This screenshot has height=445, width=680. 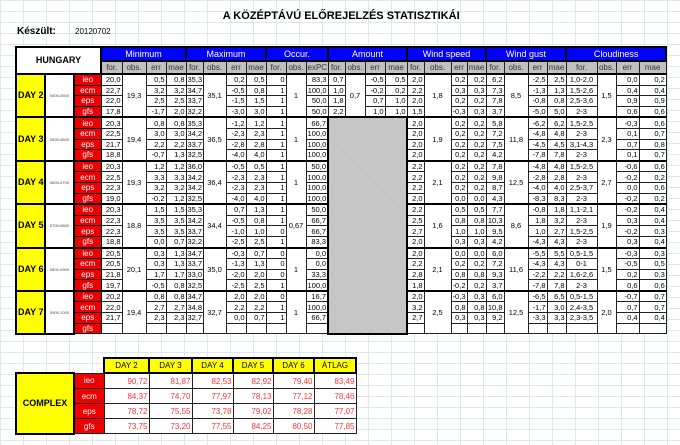 What do you see at coordinates (495, 296) in the screenshot?
I see `forecast-cell: 6,0` at bounding box center [495, 296].